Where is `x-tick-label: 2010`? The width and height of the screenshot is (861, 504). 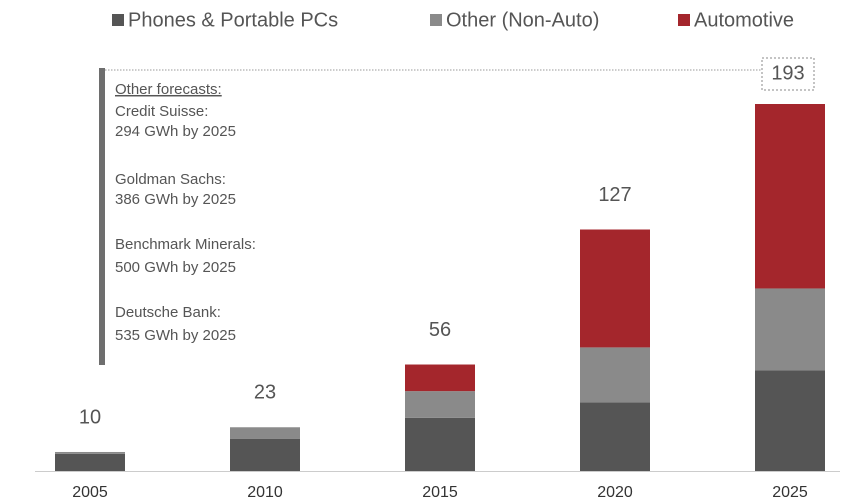
x-tick-label: 2010 is located at coordinates (265, 492).